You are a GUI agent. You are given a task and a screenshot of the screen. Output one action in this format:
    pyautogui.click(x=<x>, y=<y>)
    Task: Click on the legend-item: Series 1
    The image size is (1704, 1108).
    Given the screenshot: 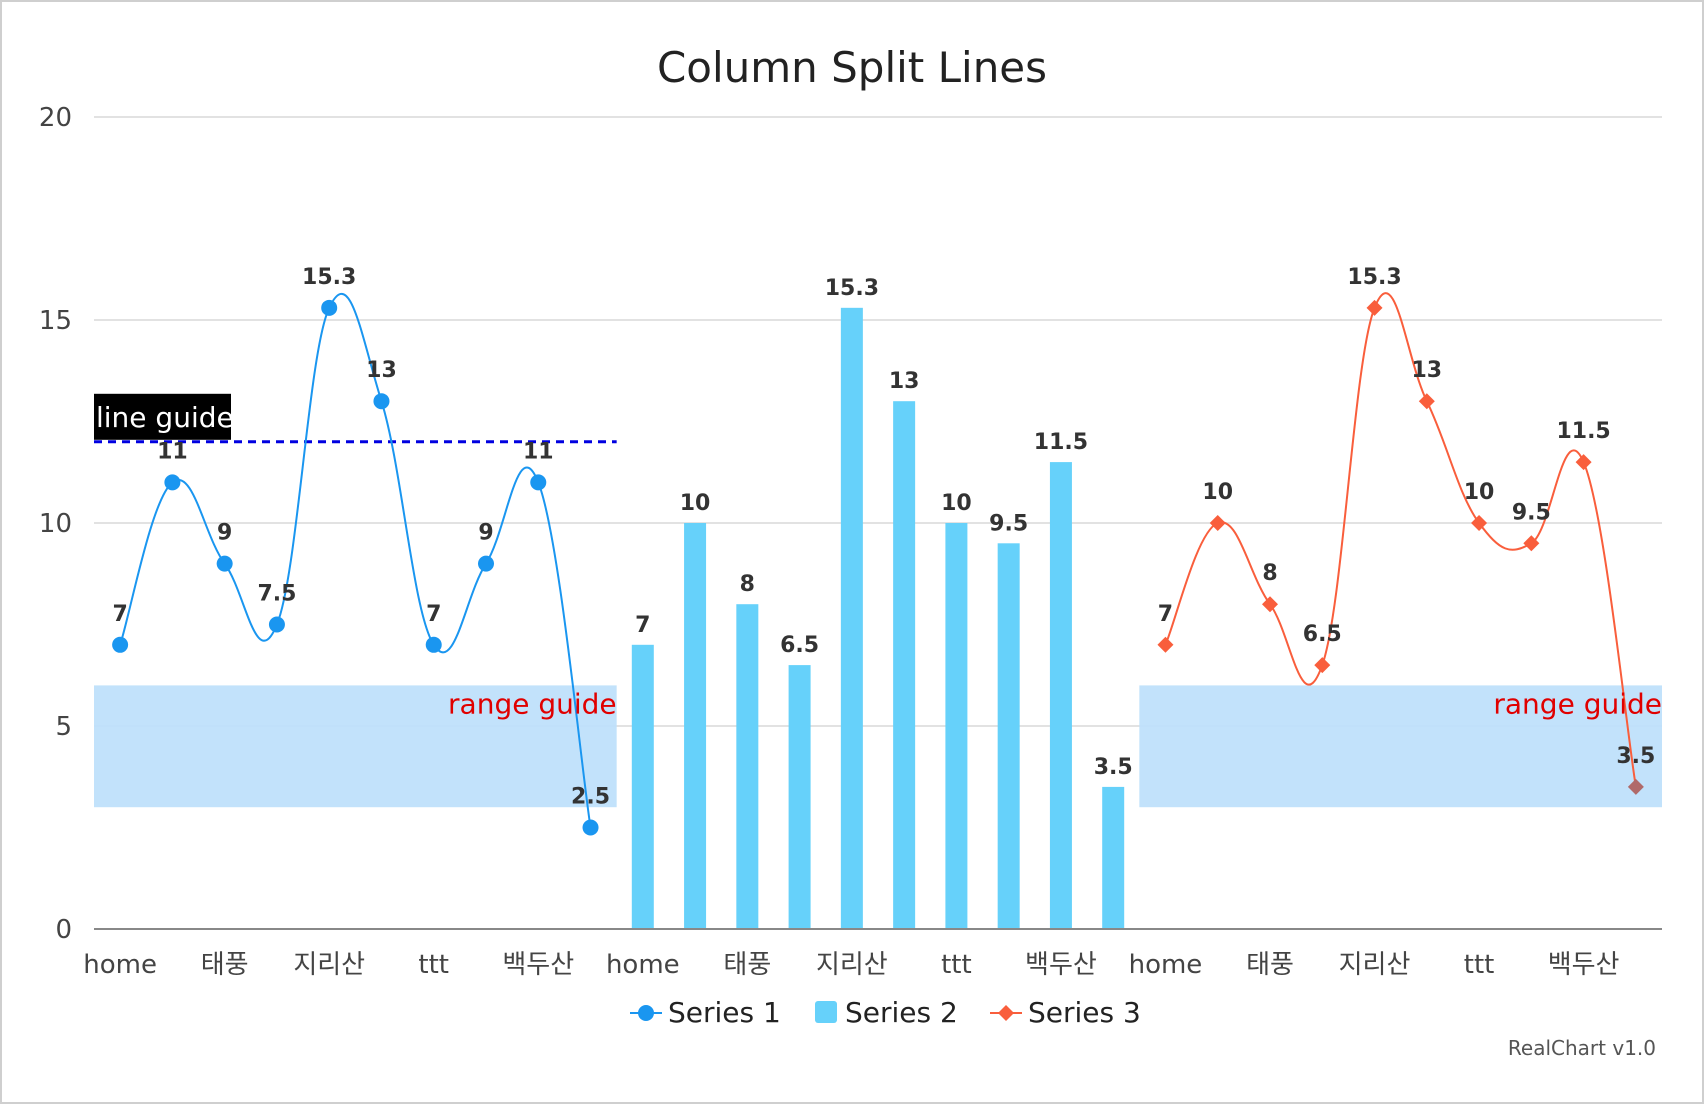 What is the action you would take?
    pyautogui.click(x=705, y=1012)
    